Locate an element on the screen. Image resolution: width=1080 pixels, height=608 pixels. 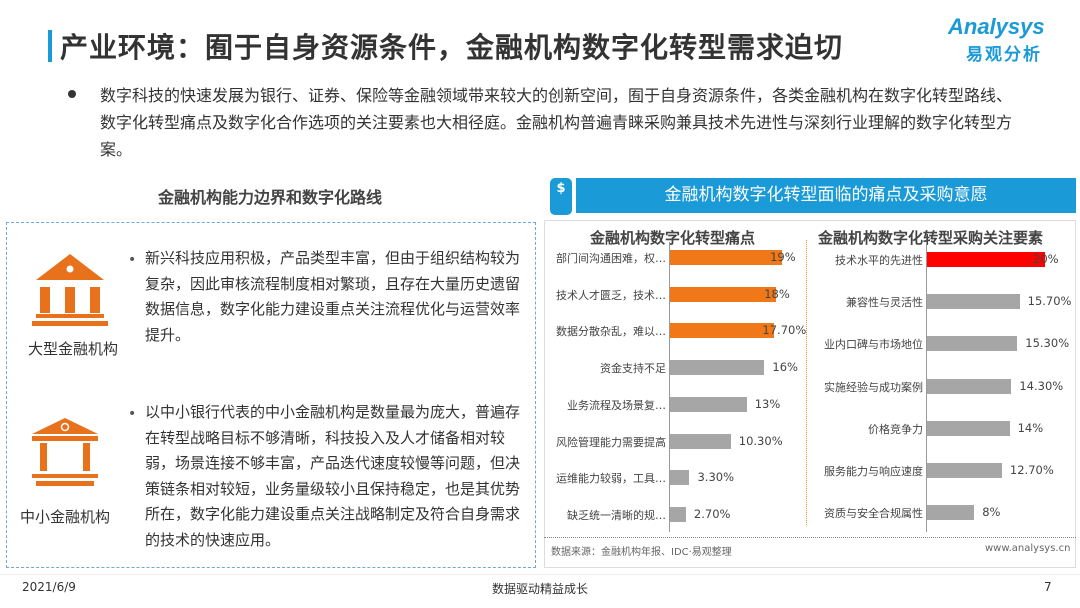
institution-label-small: 中小金融机构 is located at coordinates (65, 517).